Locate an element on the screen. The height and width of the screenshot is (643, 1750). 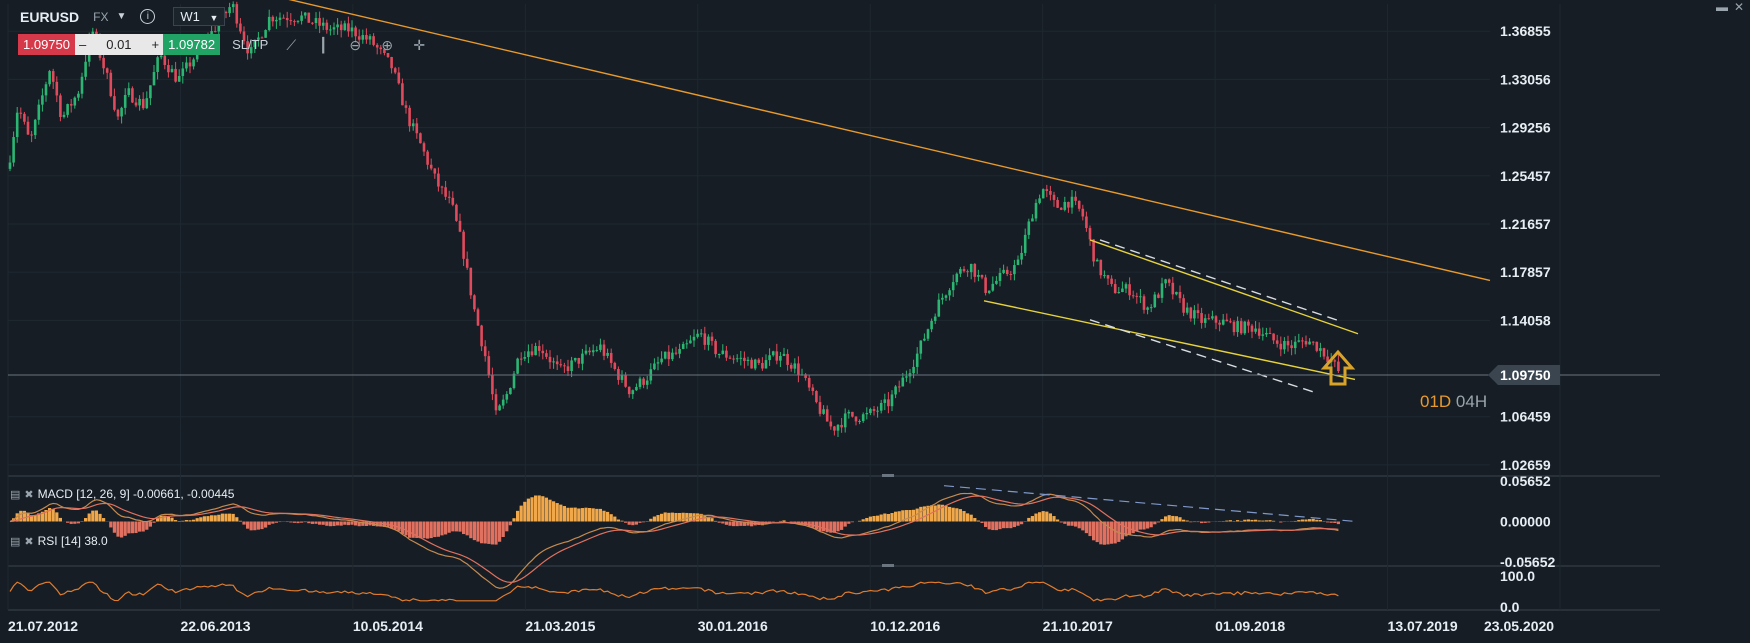
quantity-stepper: – 0.01 + is located at coordinates (119, 44).